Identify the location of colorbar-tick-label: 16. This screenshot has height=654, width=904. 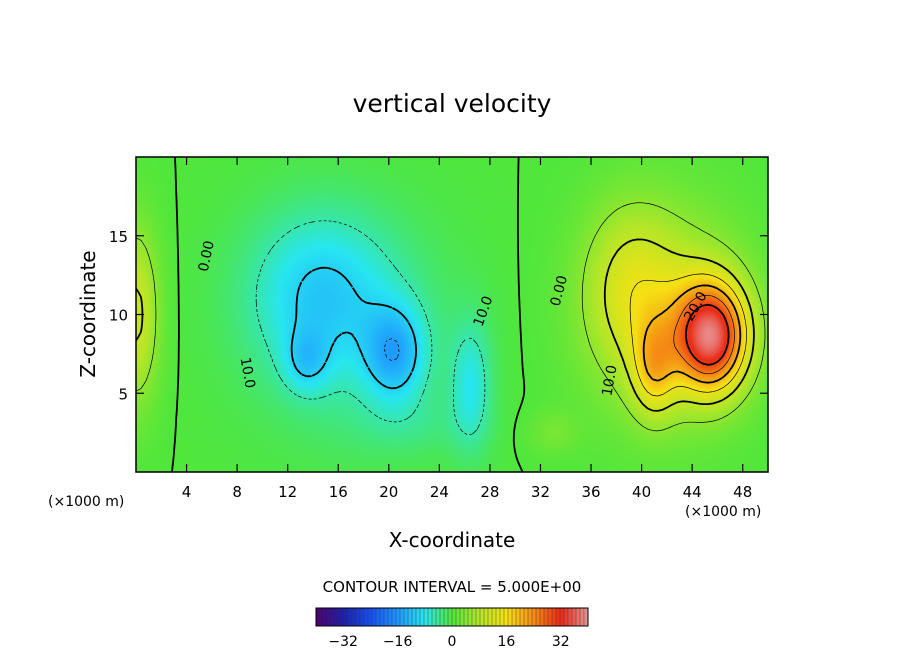
(506, 642).